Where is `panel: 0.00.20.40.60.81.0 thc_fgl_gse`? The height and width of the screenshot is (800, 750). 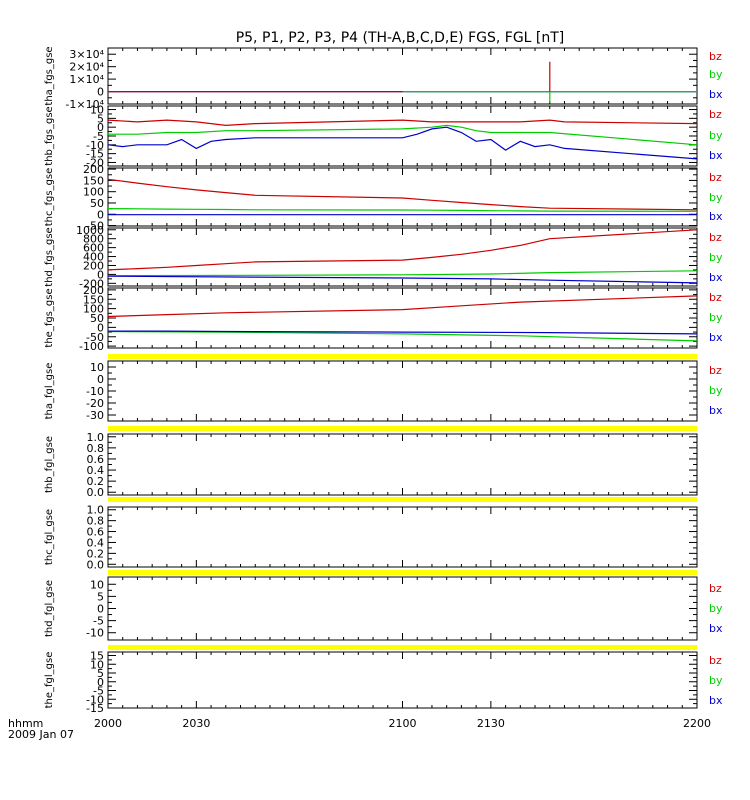
panel: 0.00.20.40.60.81.0 thc_fgl_gse is located at coordinates (371, 537).